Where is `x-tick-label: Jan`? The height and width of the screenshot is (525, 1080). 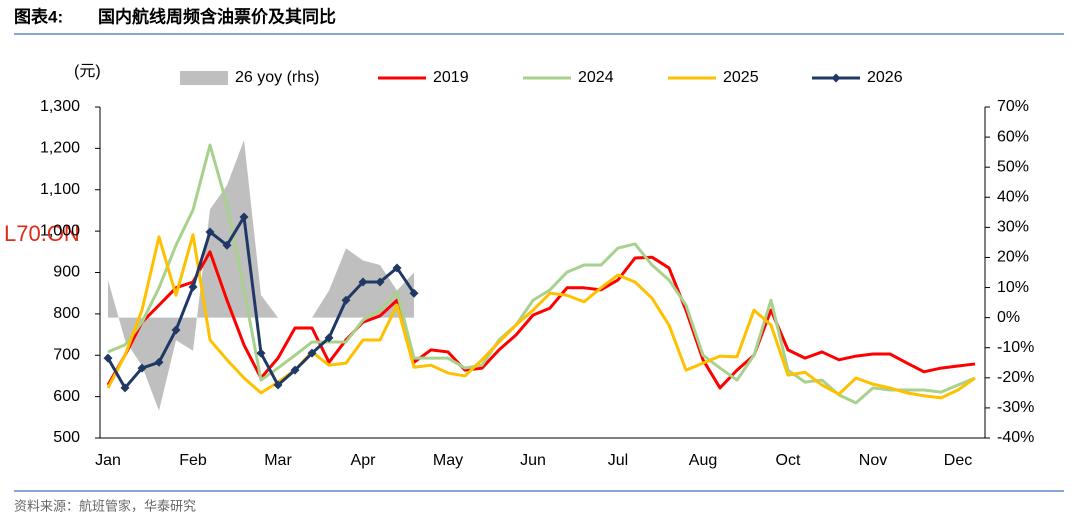 x-tick-label: Jan is located at coordinates (108, 460).